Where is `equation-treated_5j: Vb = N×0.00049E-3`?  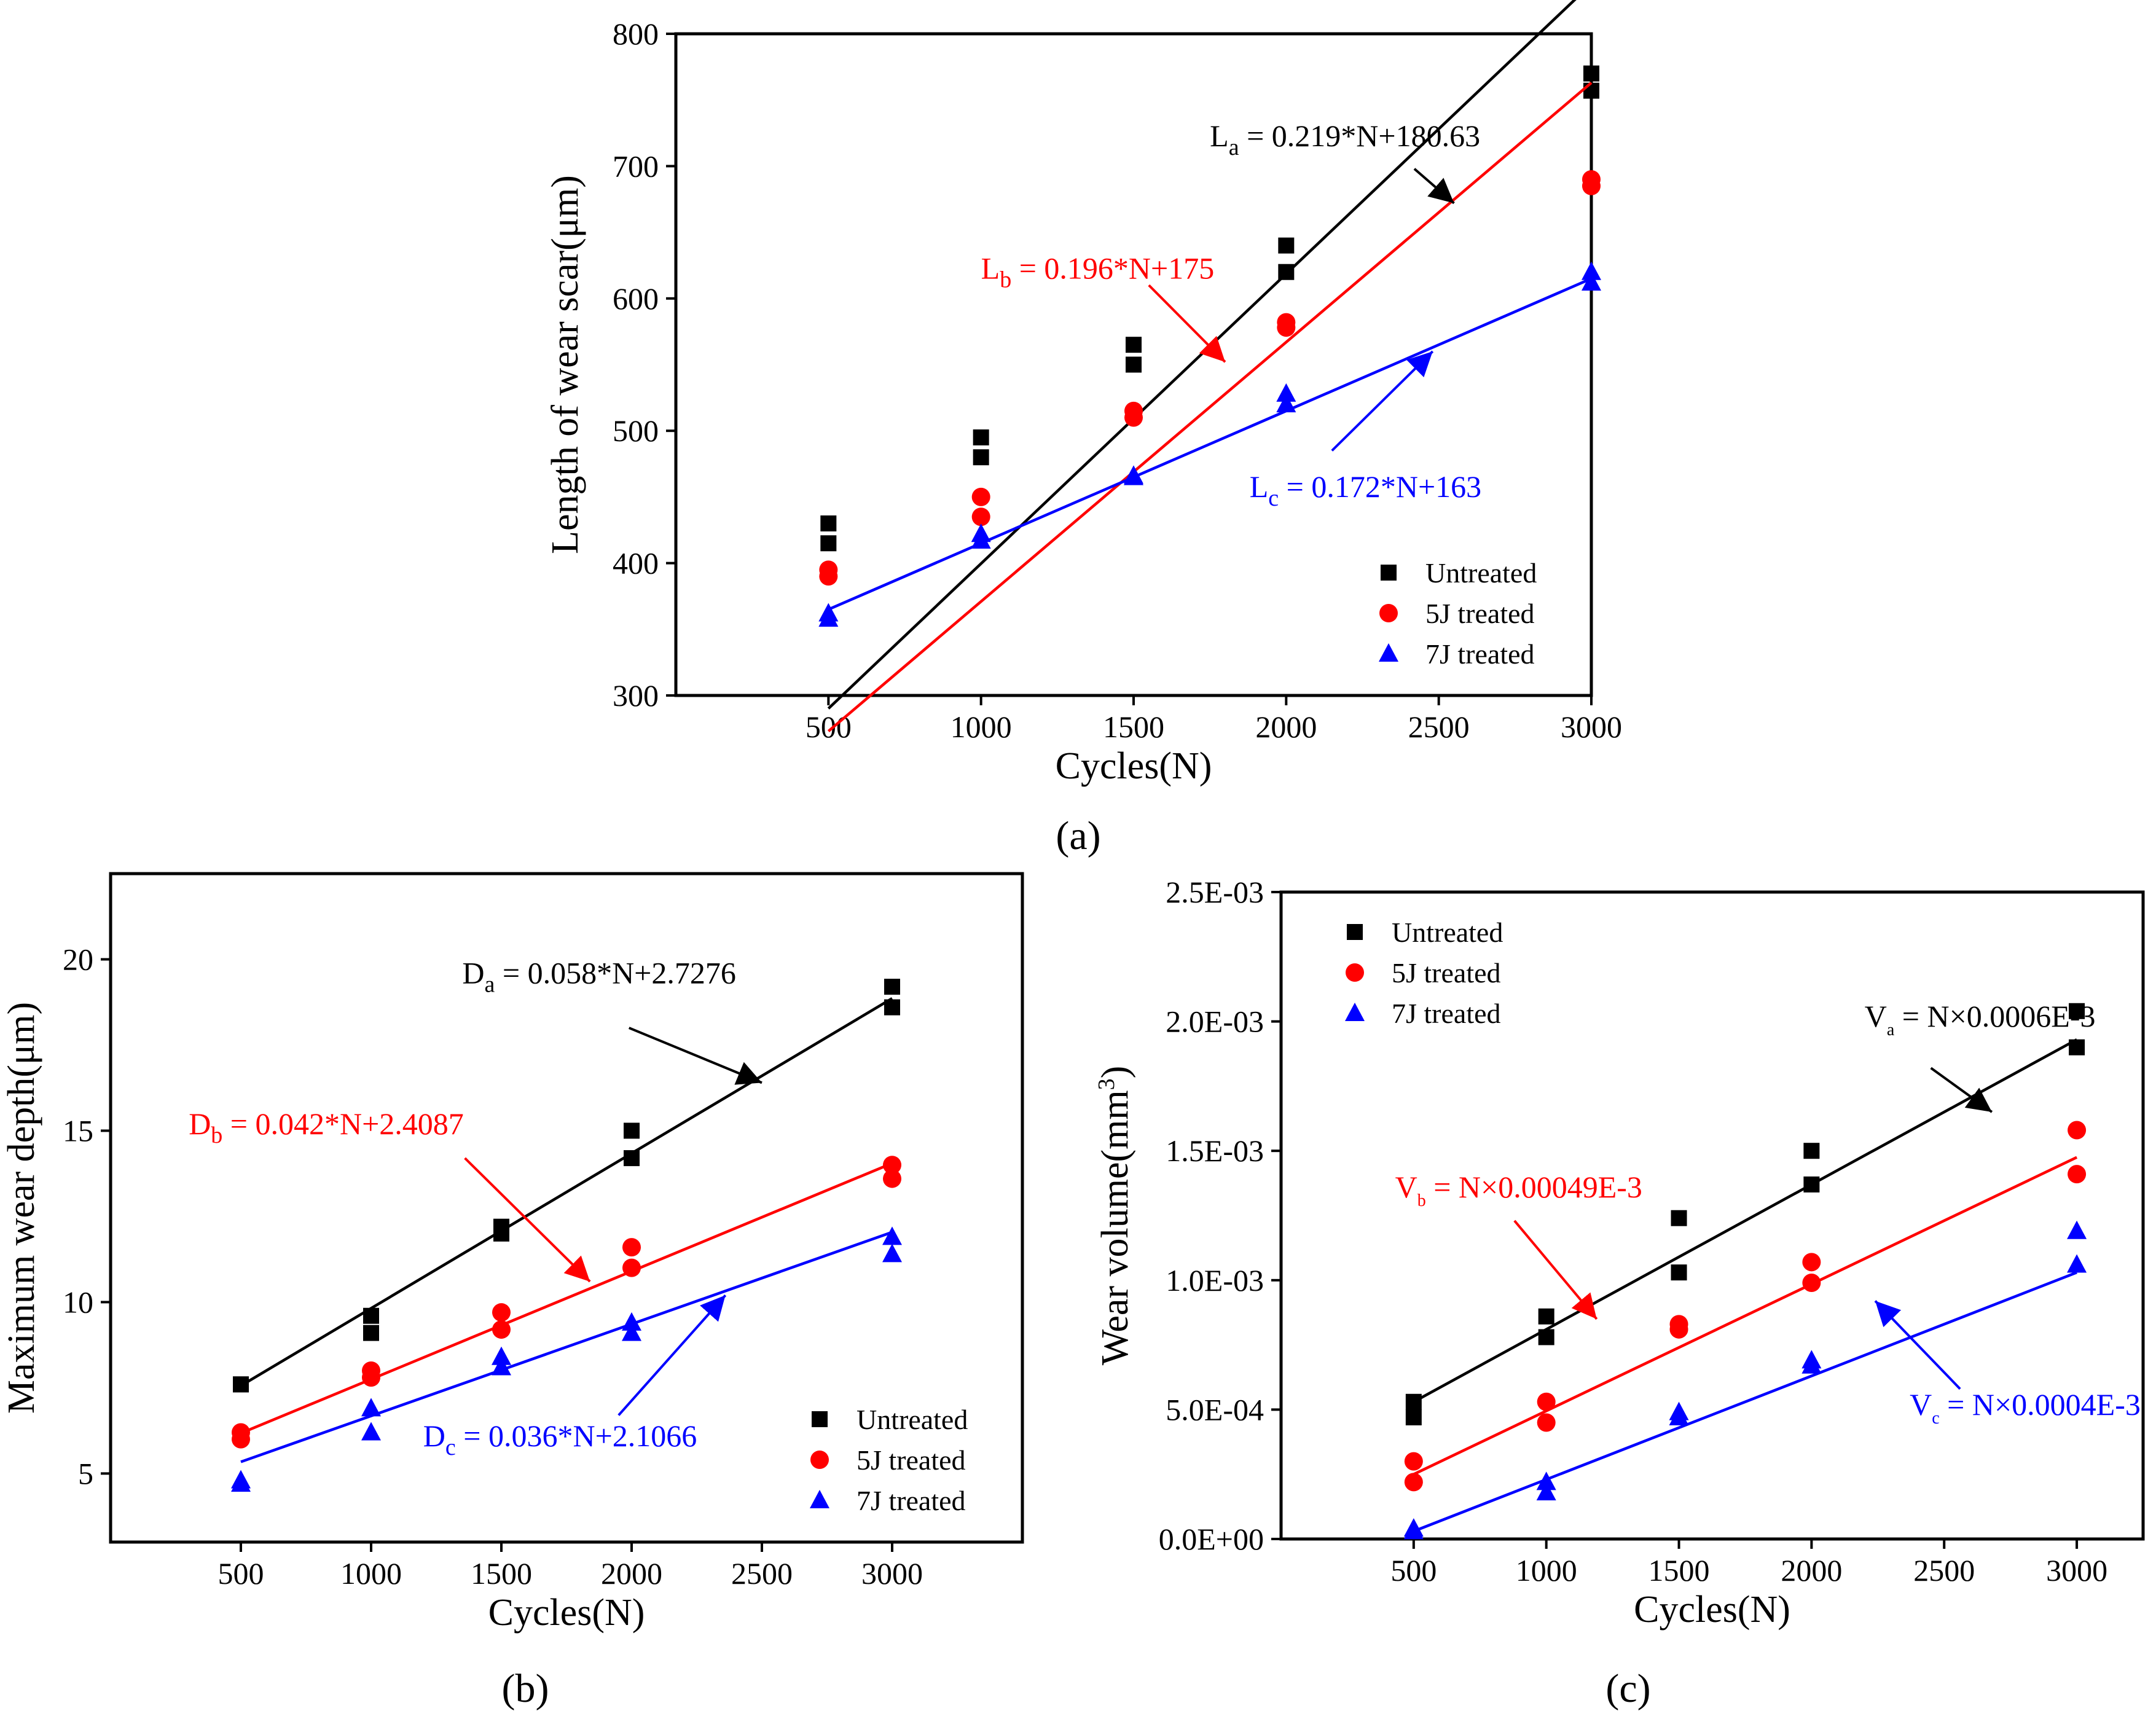 equation-treated_5j: Vb = N×0.00049E-3 is located at coordinates (1518, 1190).